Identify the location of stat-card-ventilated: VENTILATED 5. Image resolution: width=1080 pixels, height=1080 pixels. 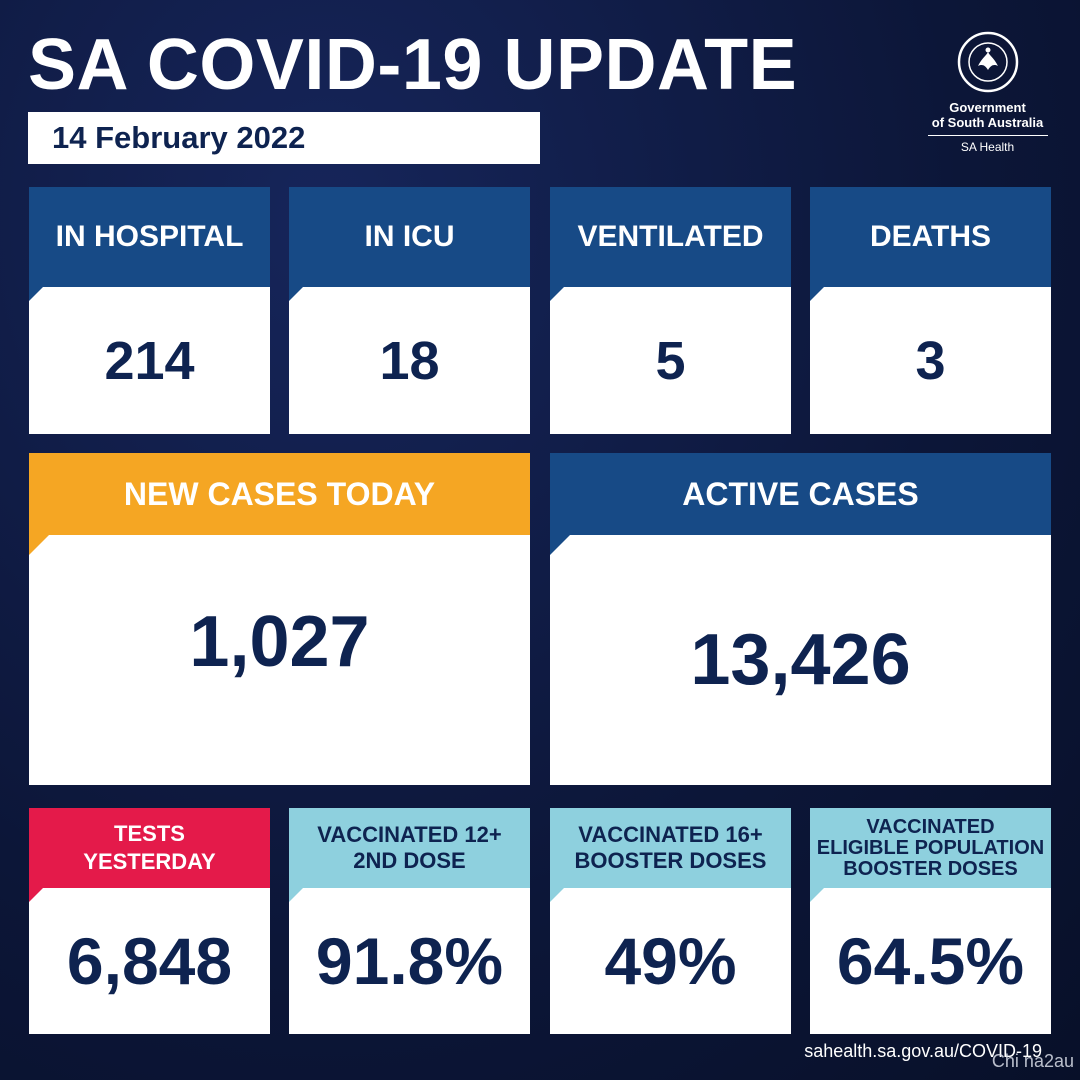
(670, 310).